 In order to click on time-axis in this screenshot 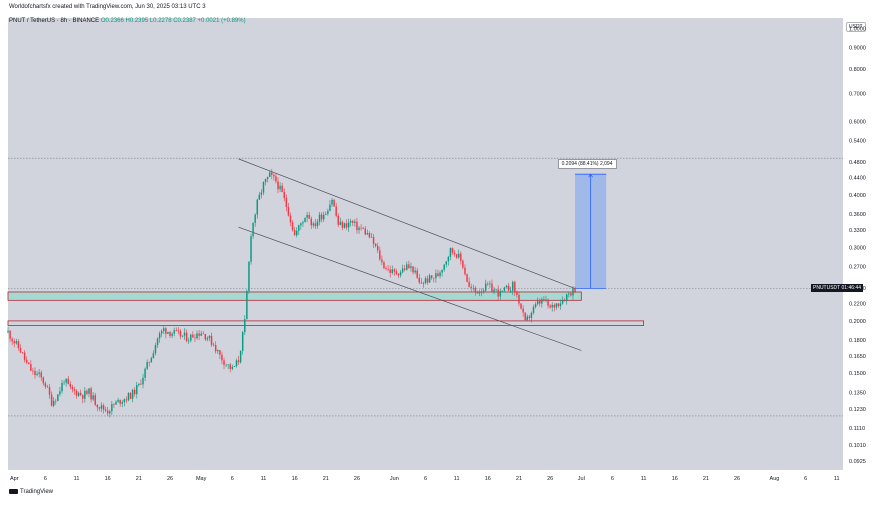, I will do `click(443, 477)`.